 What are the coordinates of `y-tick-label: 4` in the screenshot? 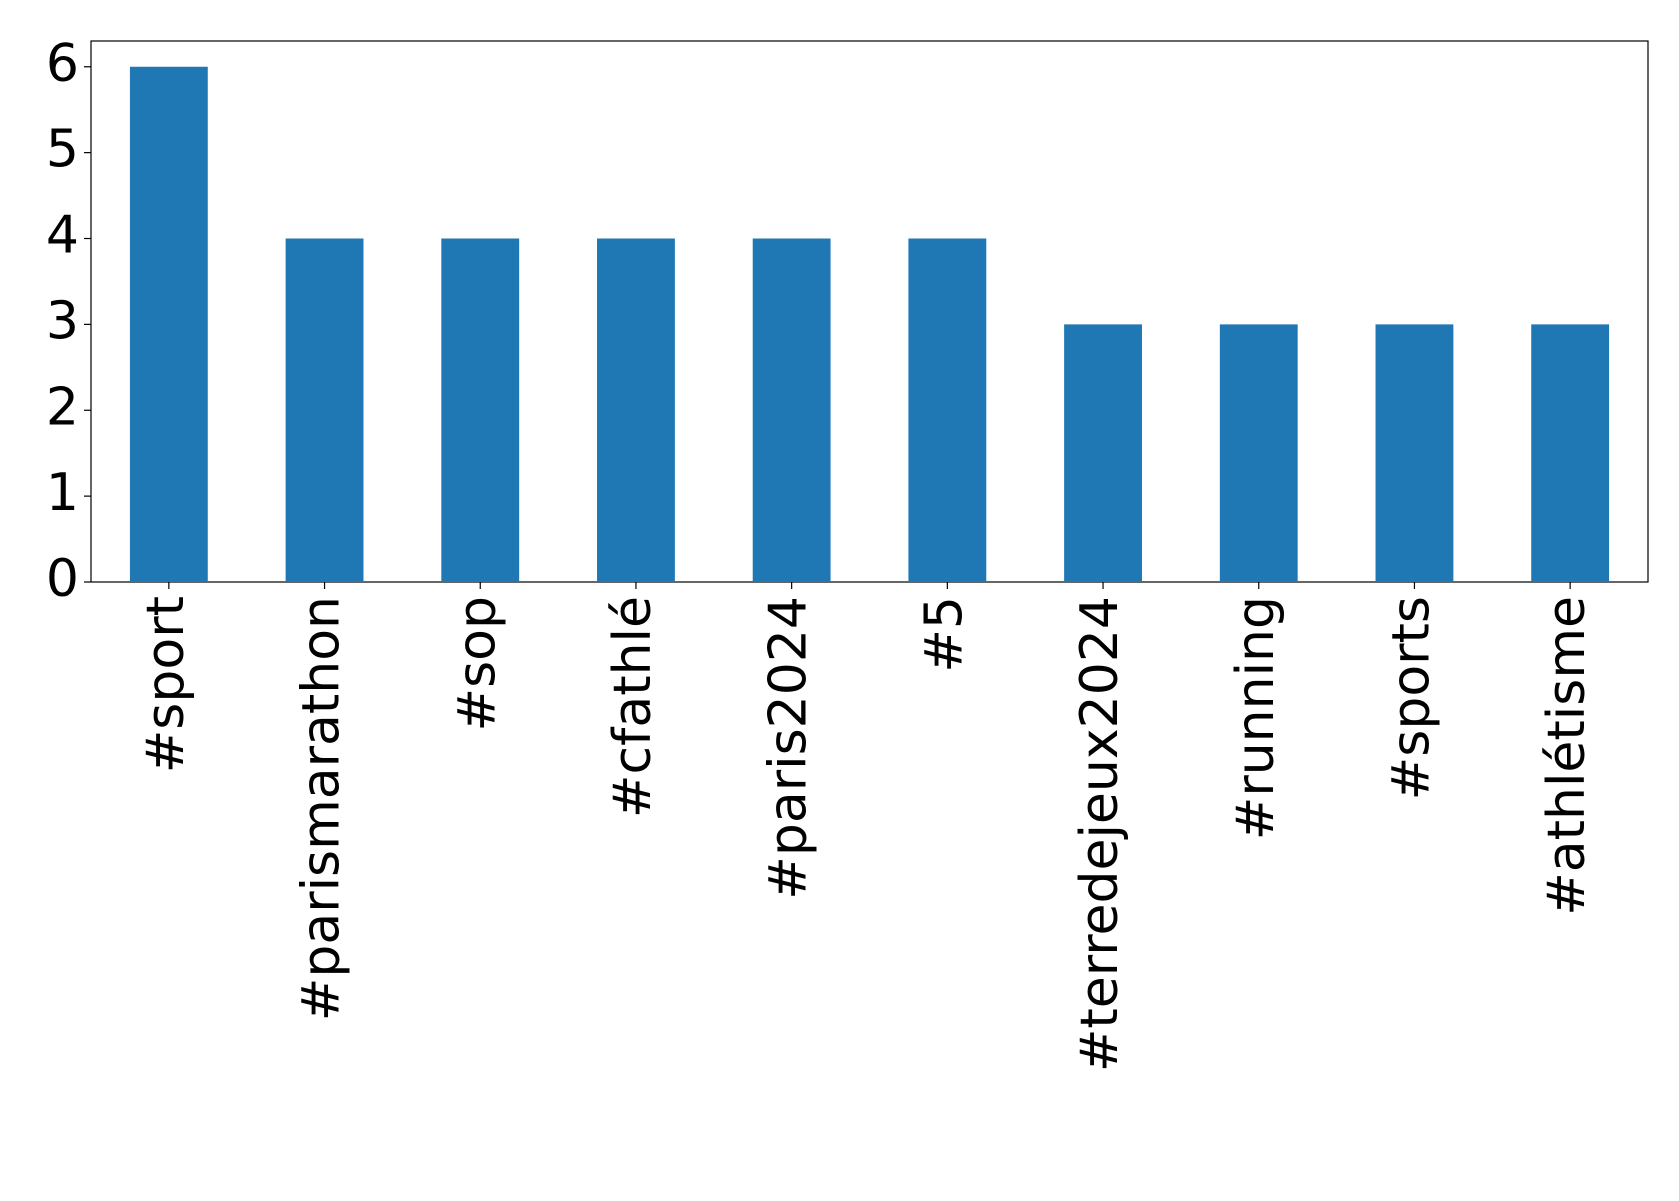 It's located at (62, 236).